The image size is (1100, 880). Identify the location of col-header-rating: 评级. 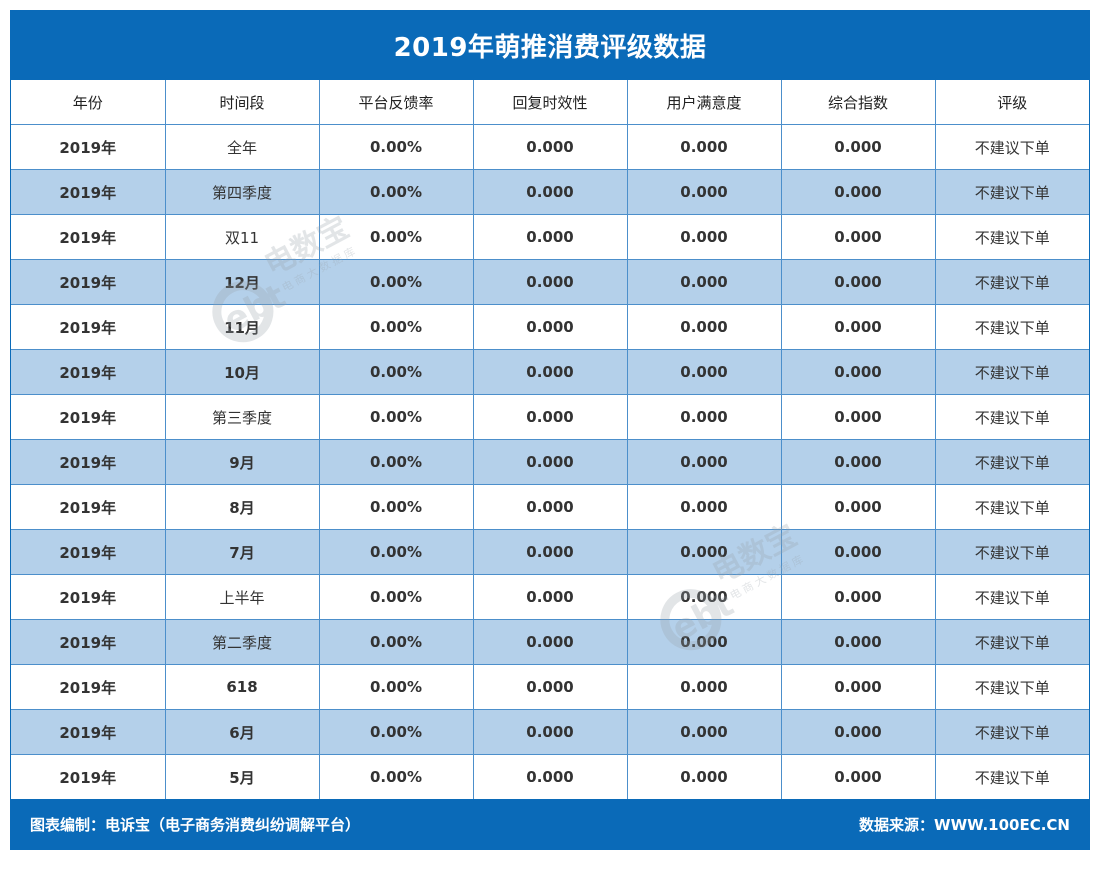
(1011, 102).